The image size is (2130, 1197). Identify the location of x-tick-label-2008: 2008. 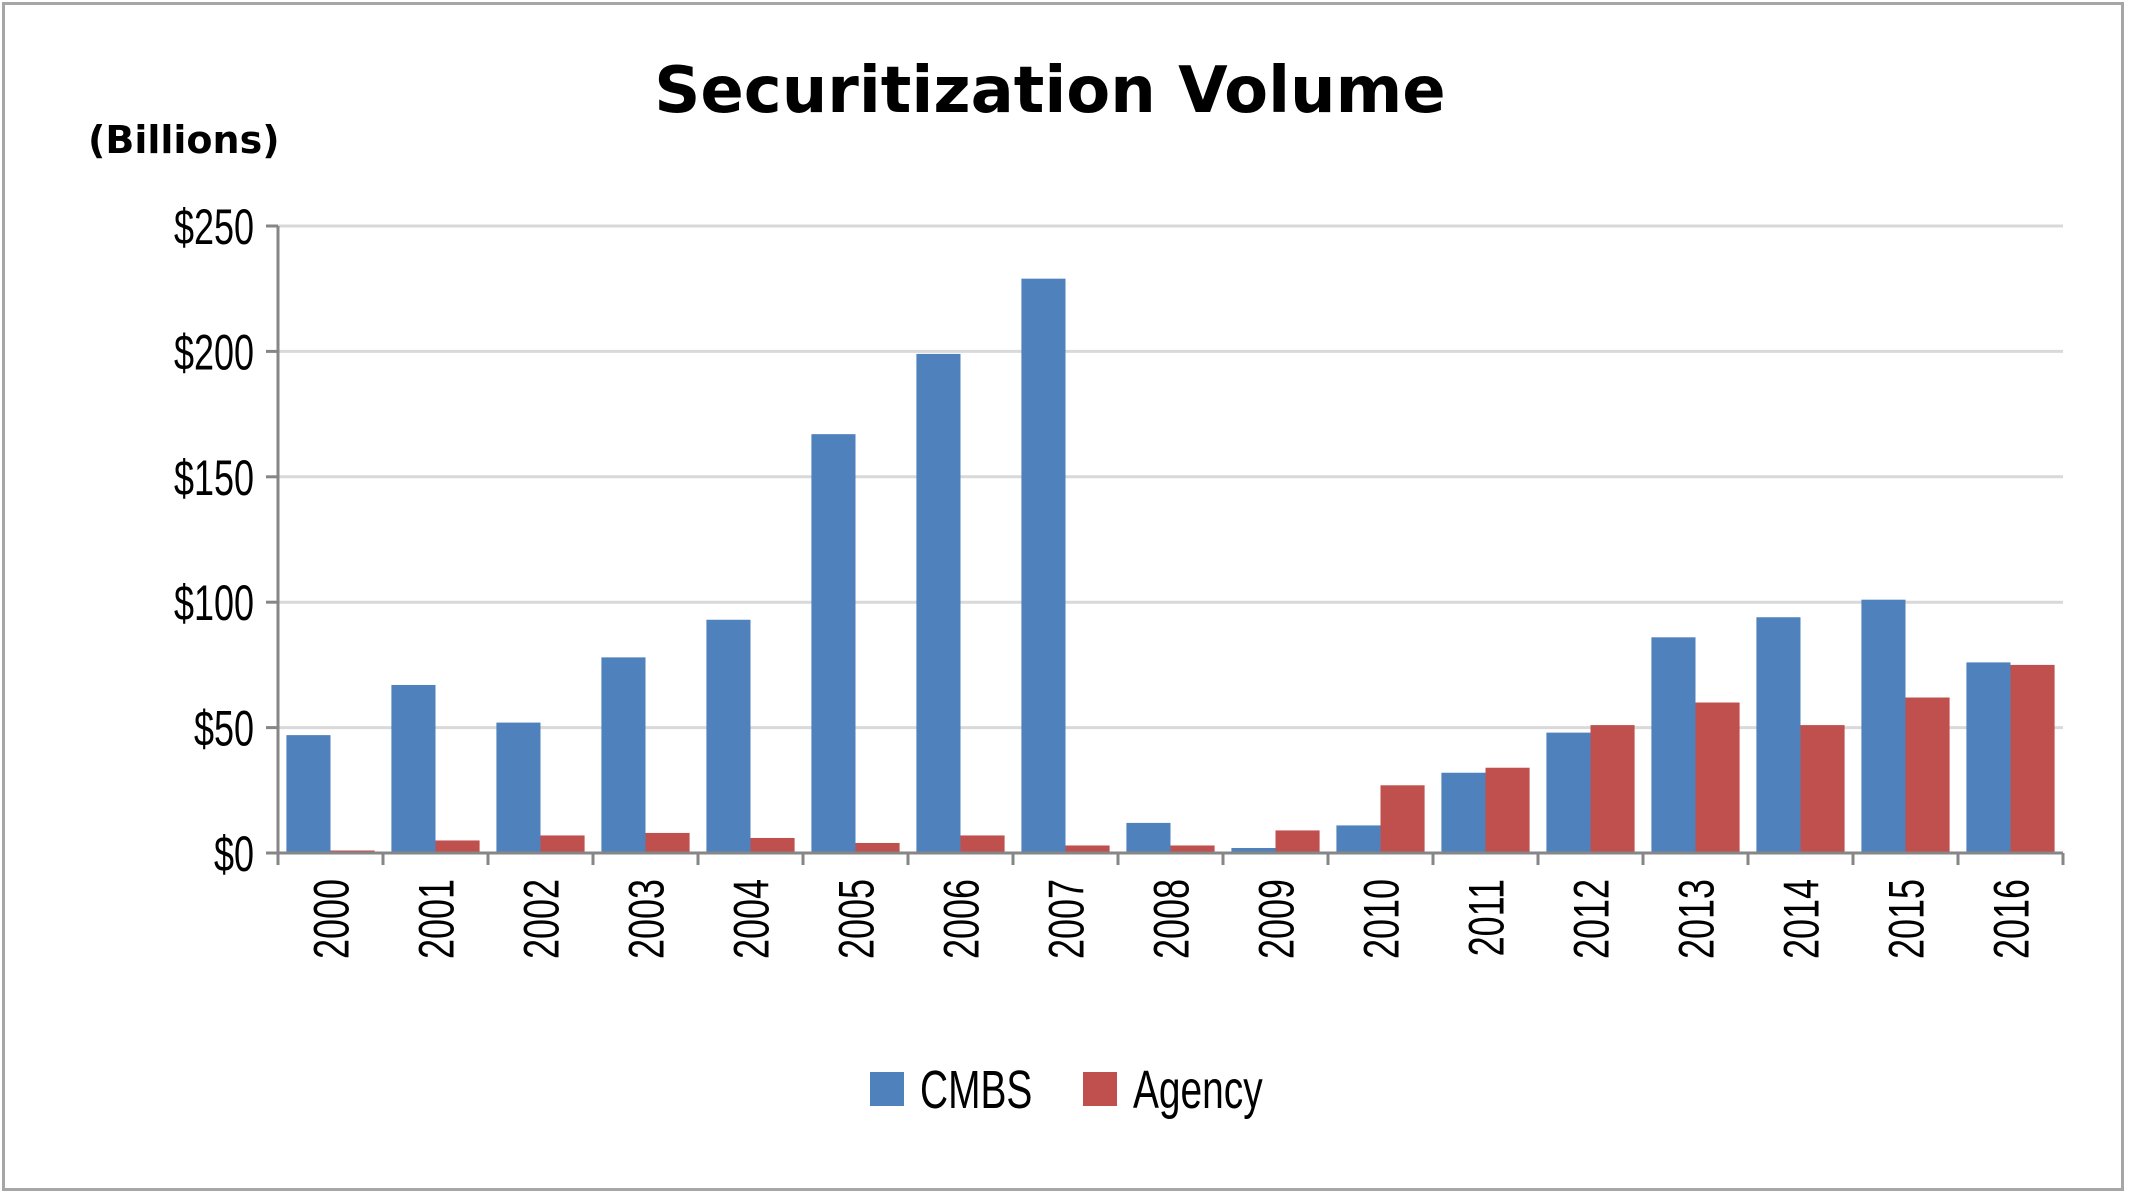
(1172, 919).